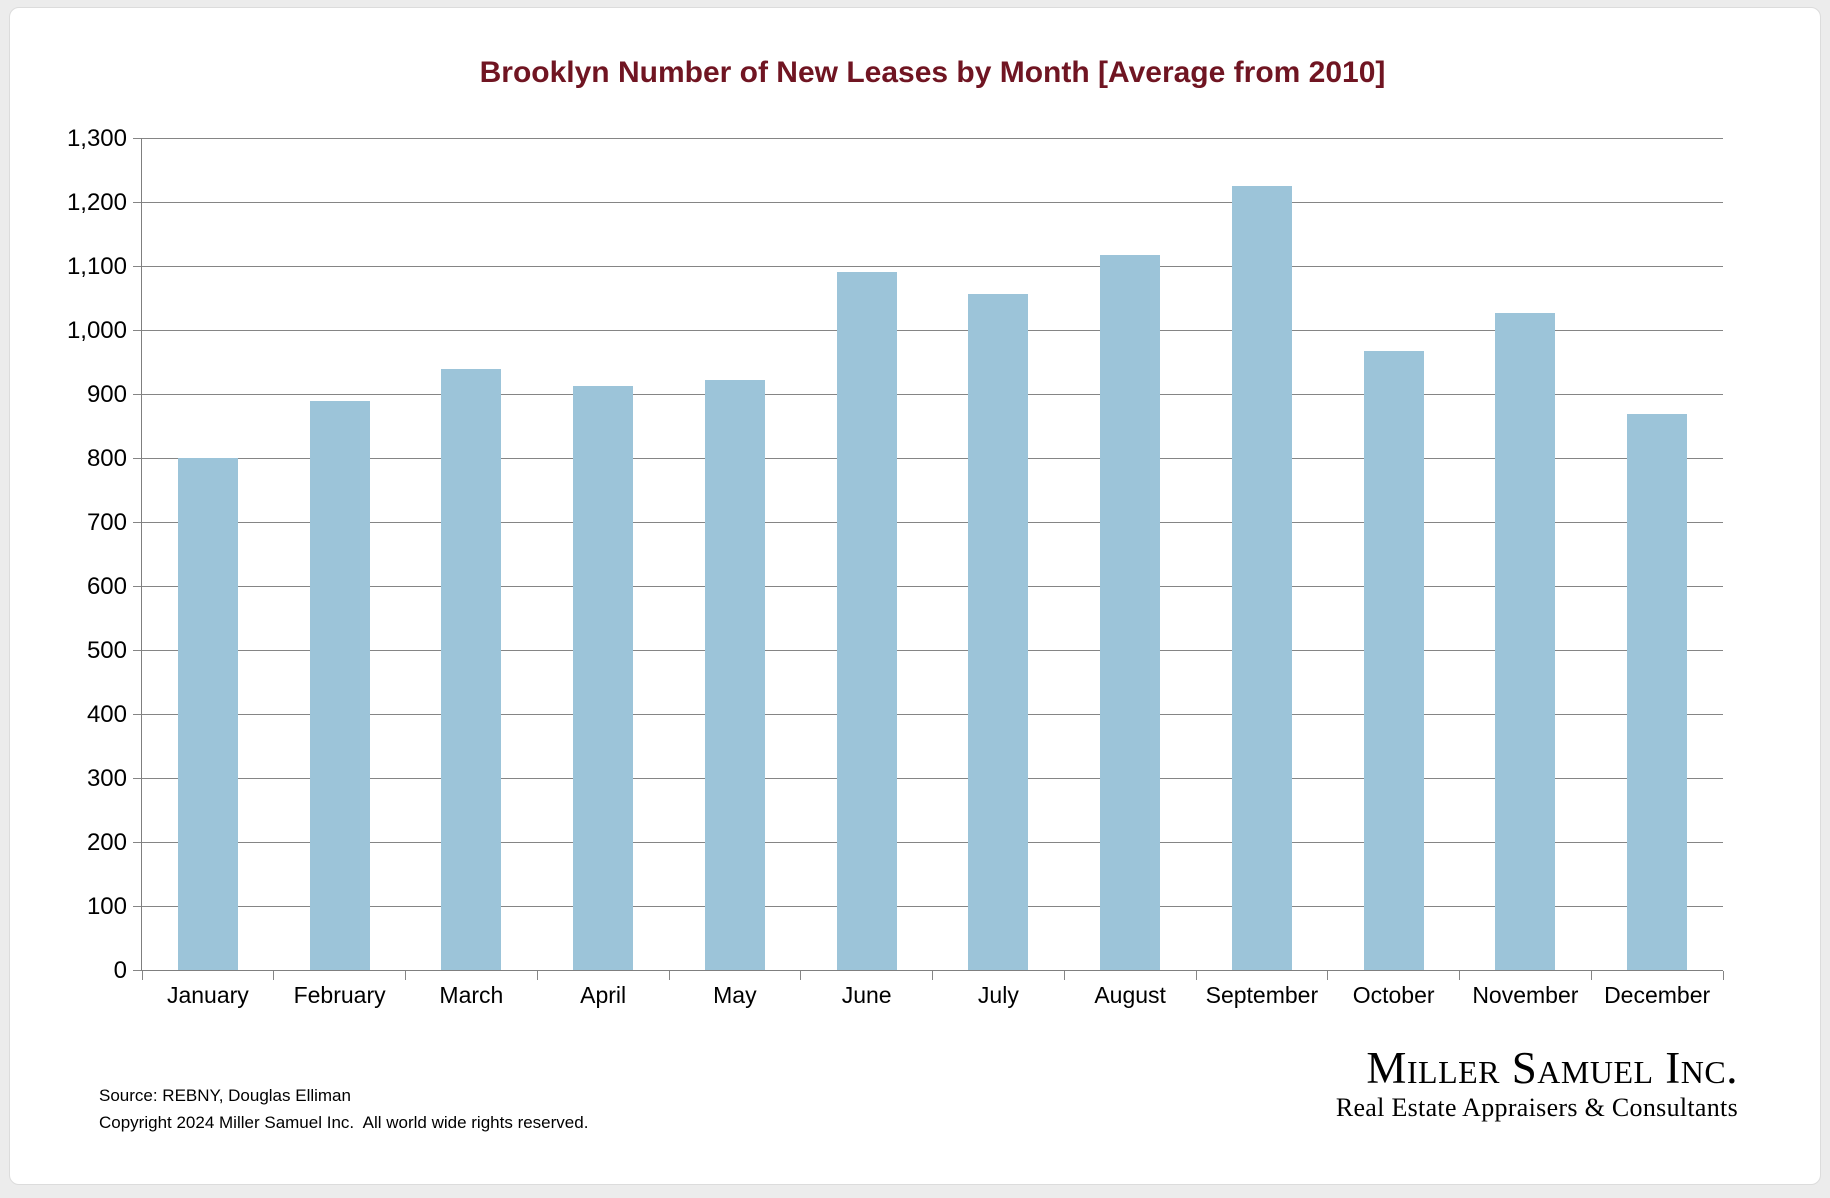  What do you see at coordinates (1261, 578) in the screenshot?
I see `bar-september` at bounding box center [1261, 578].